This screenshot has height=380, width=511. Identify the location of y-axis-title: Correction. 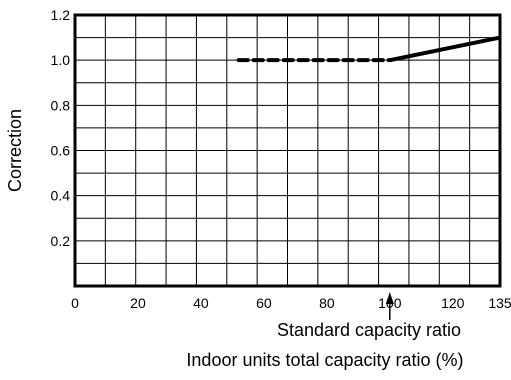
(15, 150).